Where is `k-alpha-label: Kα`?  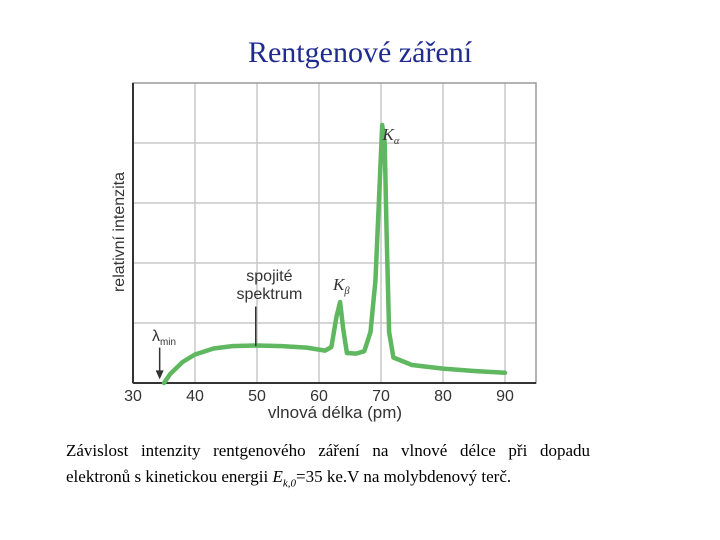
k-alpha-label: Kα is located at coordinates (390, 136).